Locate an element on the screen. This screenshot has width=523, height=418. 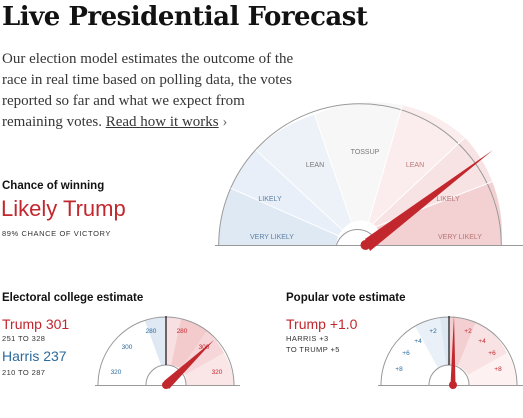
electoral-tick-d320: 320 is located at coordinates (116, 372).